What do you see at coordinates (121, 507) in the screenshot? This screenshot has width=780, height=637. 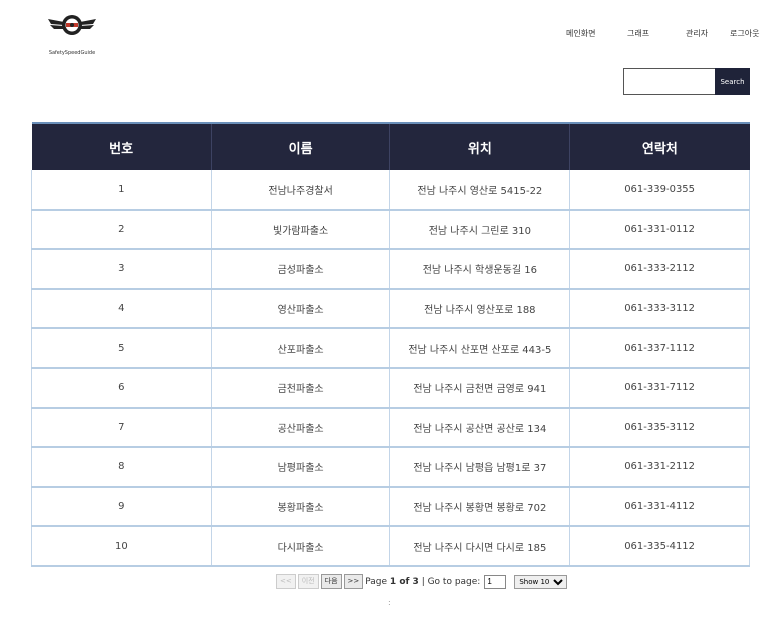 I see `cell-number: 9` at bounding box center [121, 507].